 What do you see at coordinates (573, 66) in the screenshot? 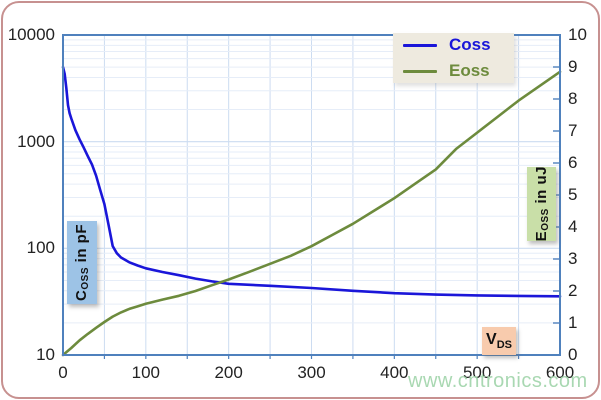
I see `right-axis-tick-label: 9` at bounding box center [573, 66].